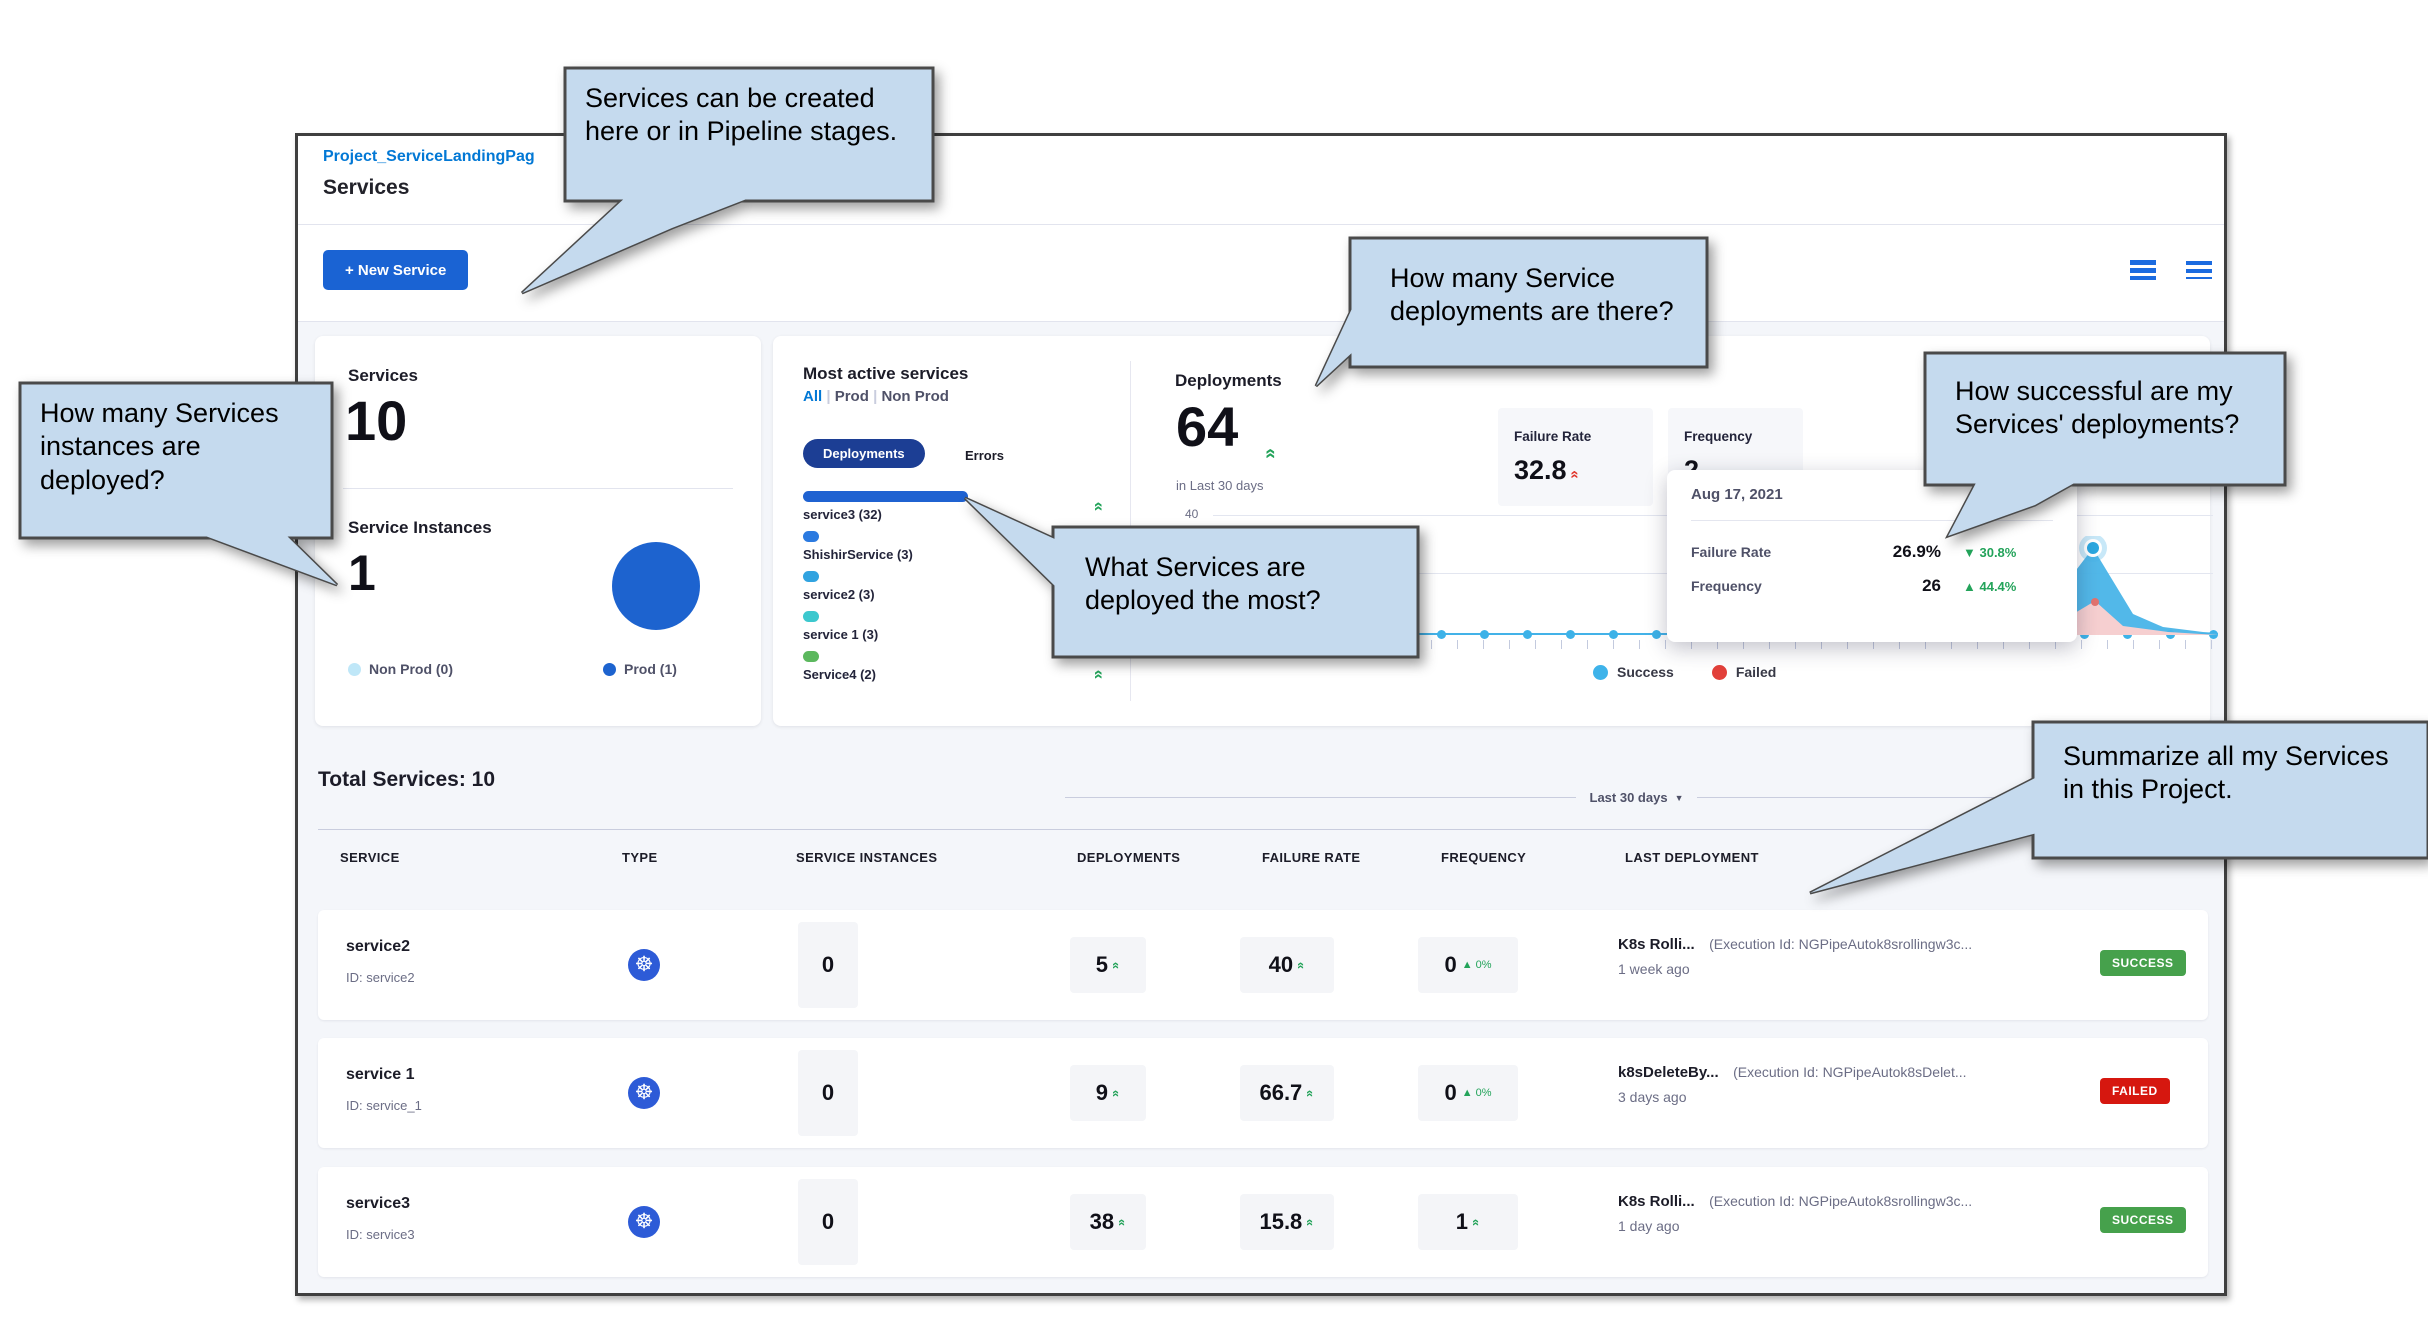 The height and width of the screenshot is (1319, 2428). I want to click on new-service-button: + New Service, so click(396, 270).